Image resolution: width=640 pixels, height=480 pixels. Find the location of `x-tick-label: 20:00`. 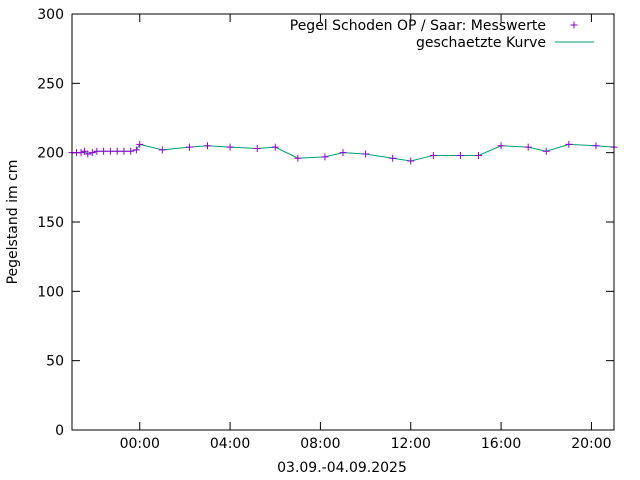

x-tick-label: 20:00 is located at coordinates (591, 444).